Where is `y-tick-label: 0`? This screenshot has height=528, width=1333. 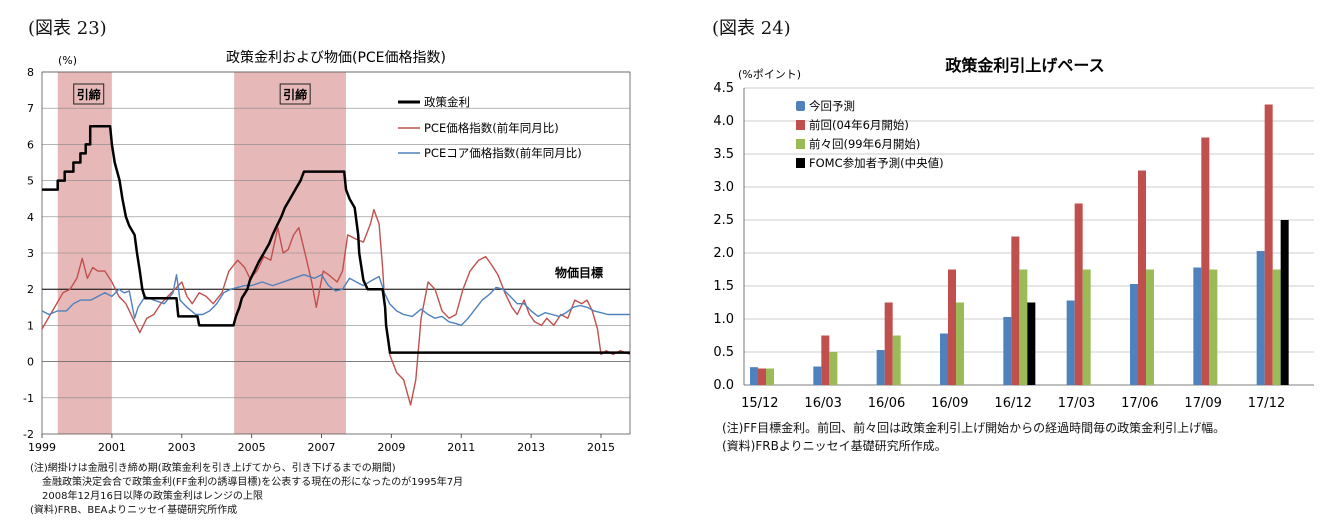
y-tick-label: 0 is located at coordinates (30, 362).